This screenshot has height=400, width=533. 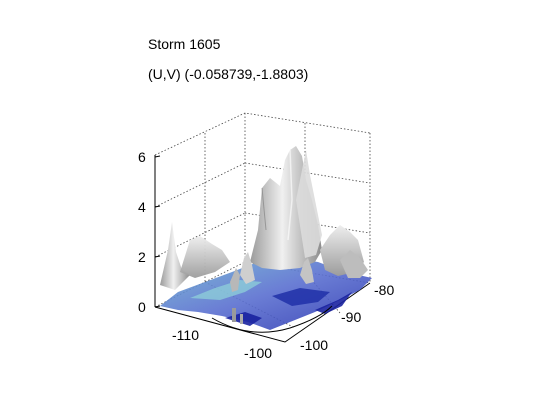 What do you see at coordinates (314, 345) in the screenshot?
I see `lat-tick-label: -100` at bounding box center [314, 345].